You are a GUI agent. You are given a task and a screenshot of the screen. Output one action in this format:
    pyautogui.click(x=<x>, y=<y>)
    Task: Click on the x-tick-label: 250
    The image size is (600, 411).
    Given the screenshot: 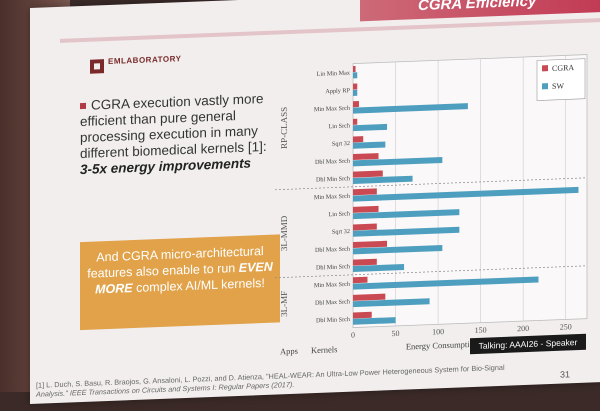 What is the action you would take?
    pyautogui.click(x=566, y=326)
    